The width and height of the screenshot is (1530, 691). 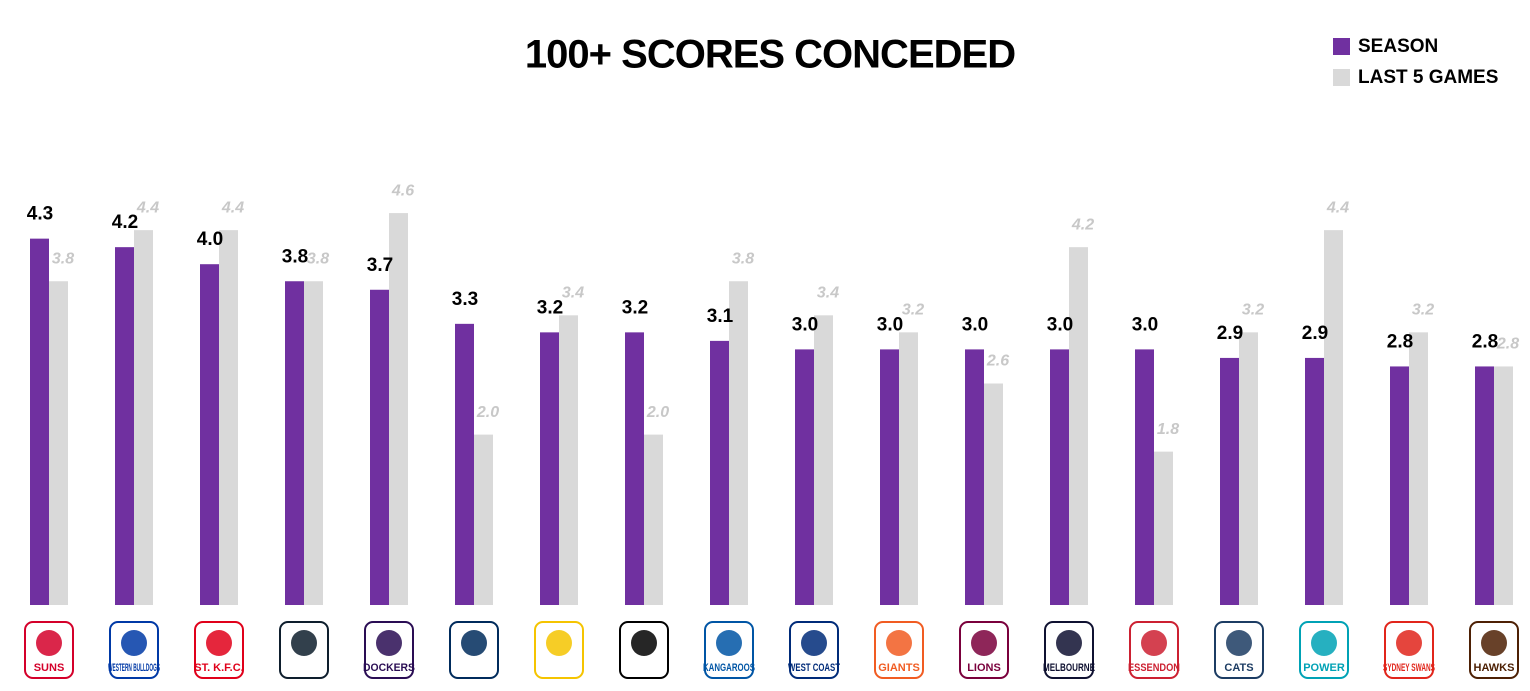 I want to click on team-name: KANGAROOS, so click(x=729, y=668).